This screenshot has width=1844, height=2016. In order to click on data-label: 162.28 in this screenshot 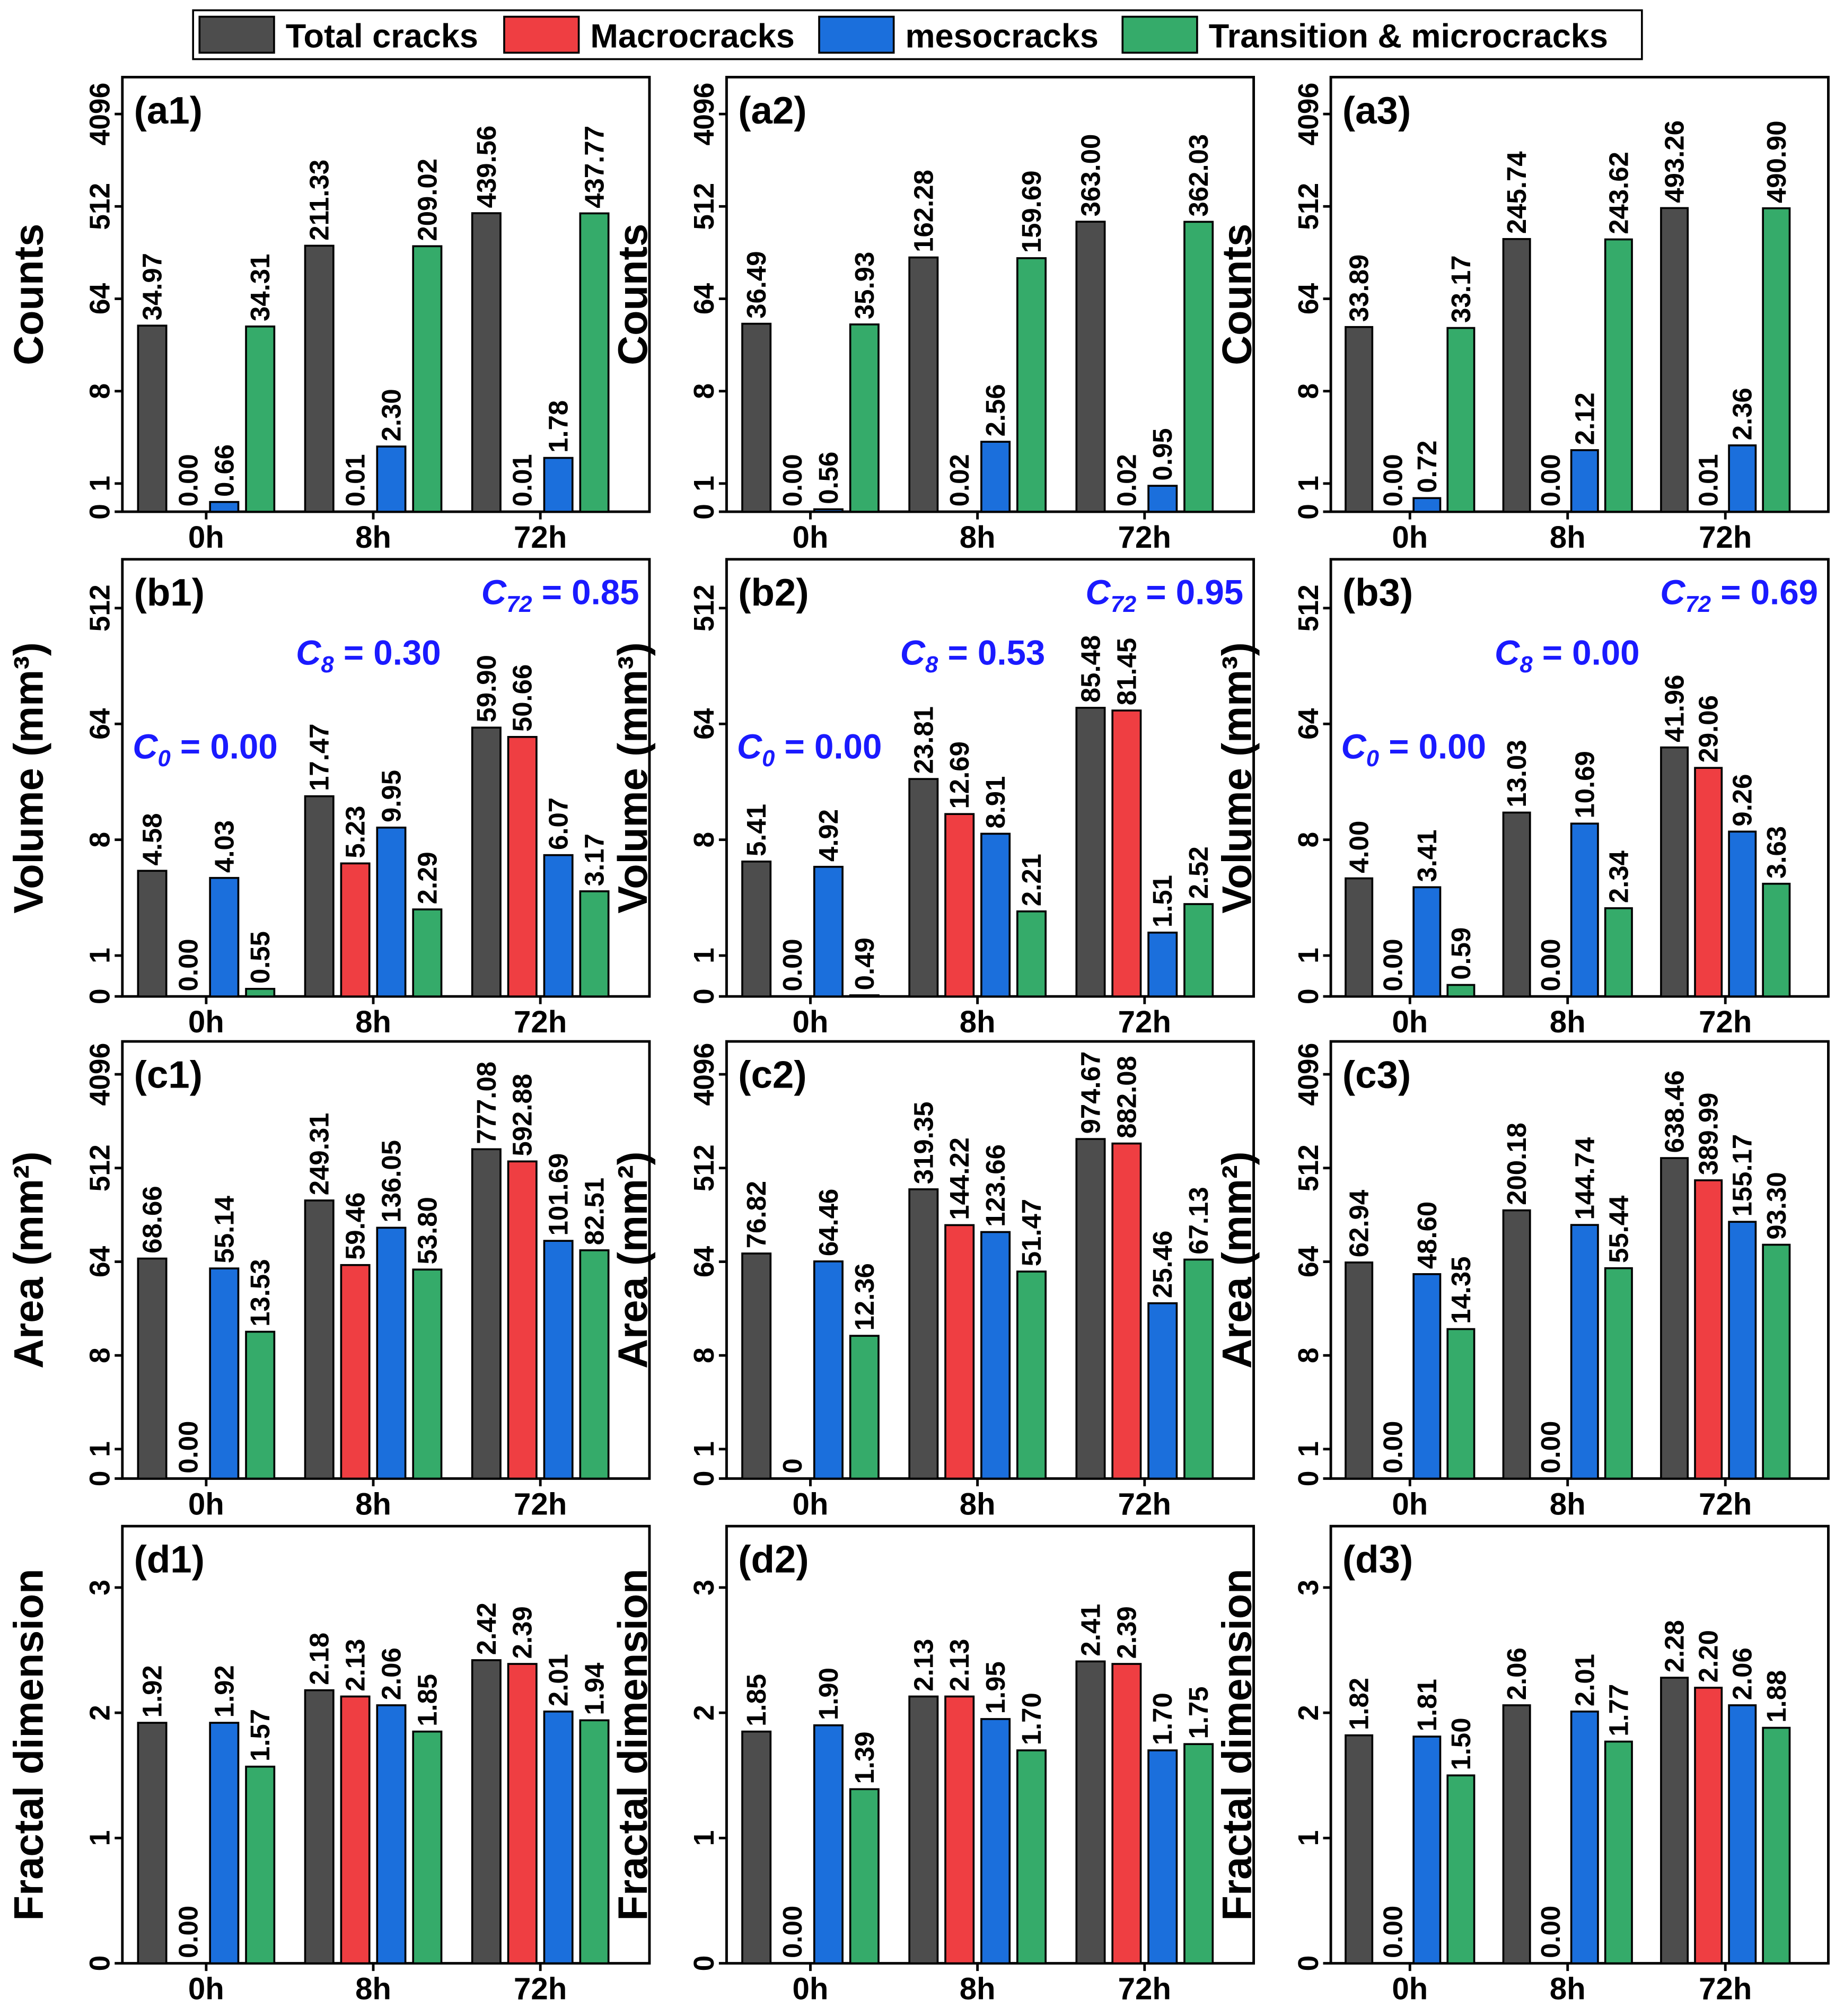, I will do `click(923, 211)`.